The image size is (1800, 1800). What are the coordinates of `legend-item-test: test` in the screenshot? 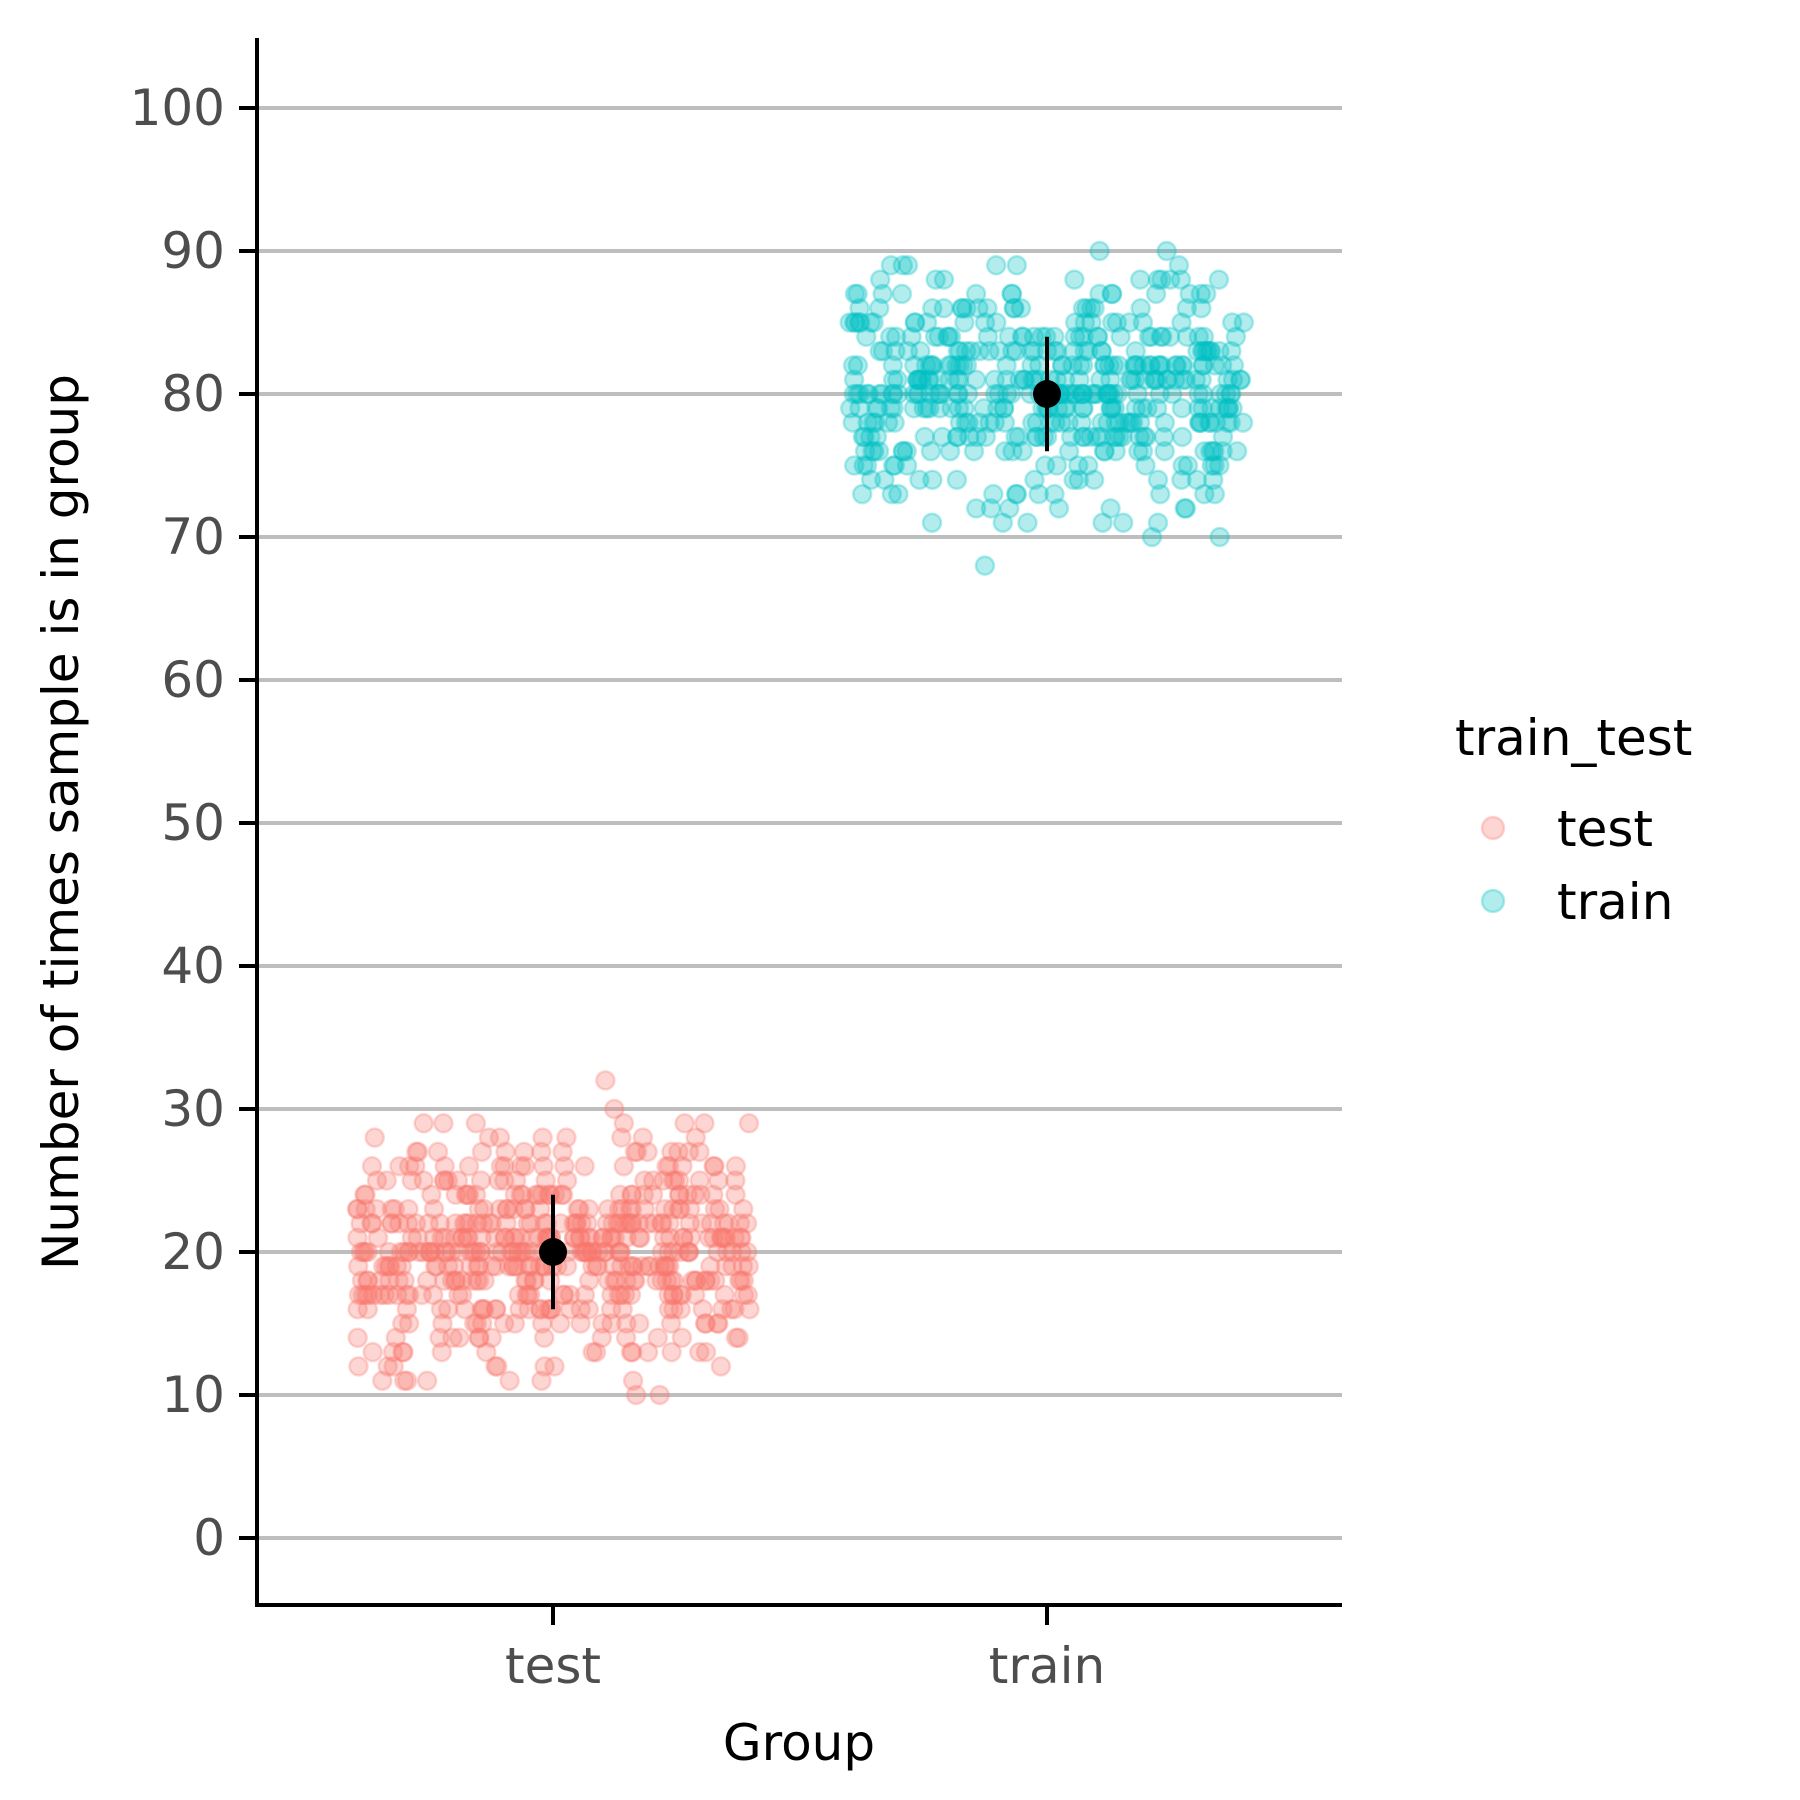 It's located at (1566, 829).